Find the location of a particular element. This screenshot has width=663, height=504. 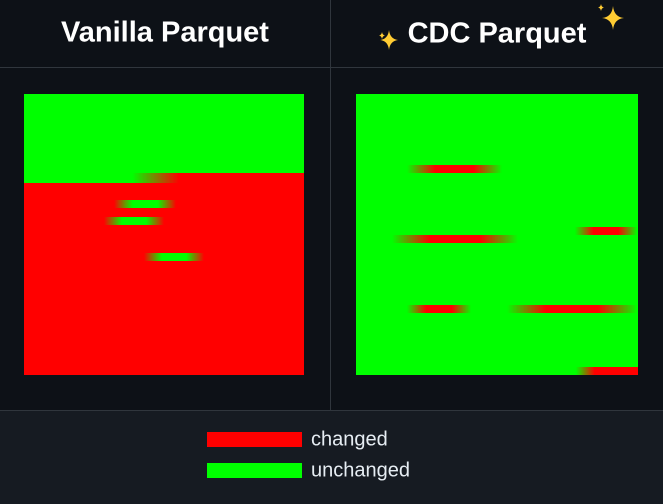

legend-label: unchanged is located at coordinates (360, 470).